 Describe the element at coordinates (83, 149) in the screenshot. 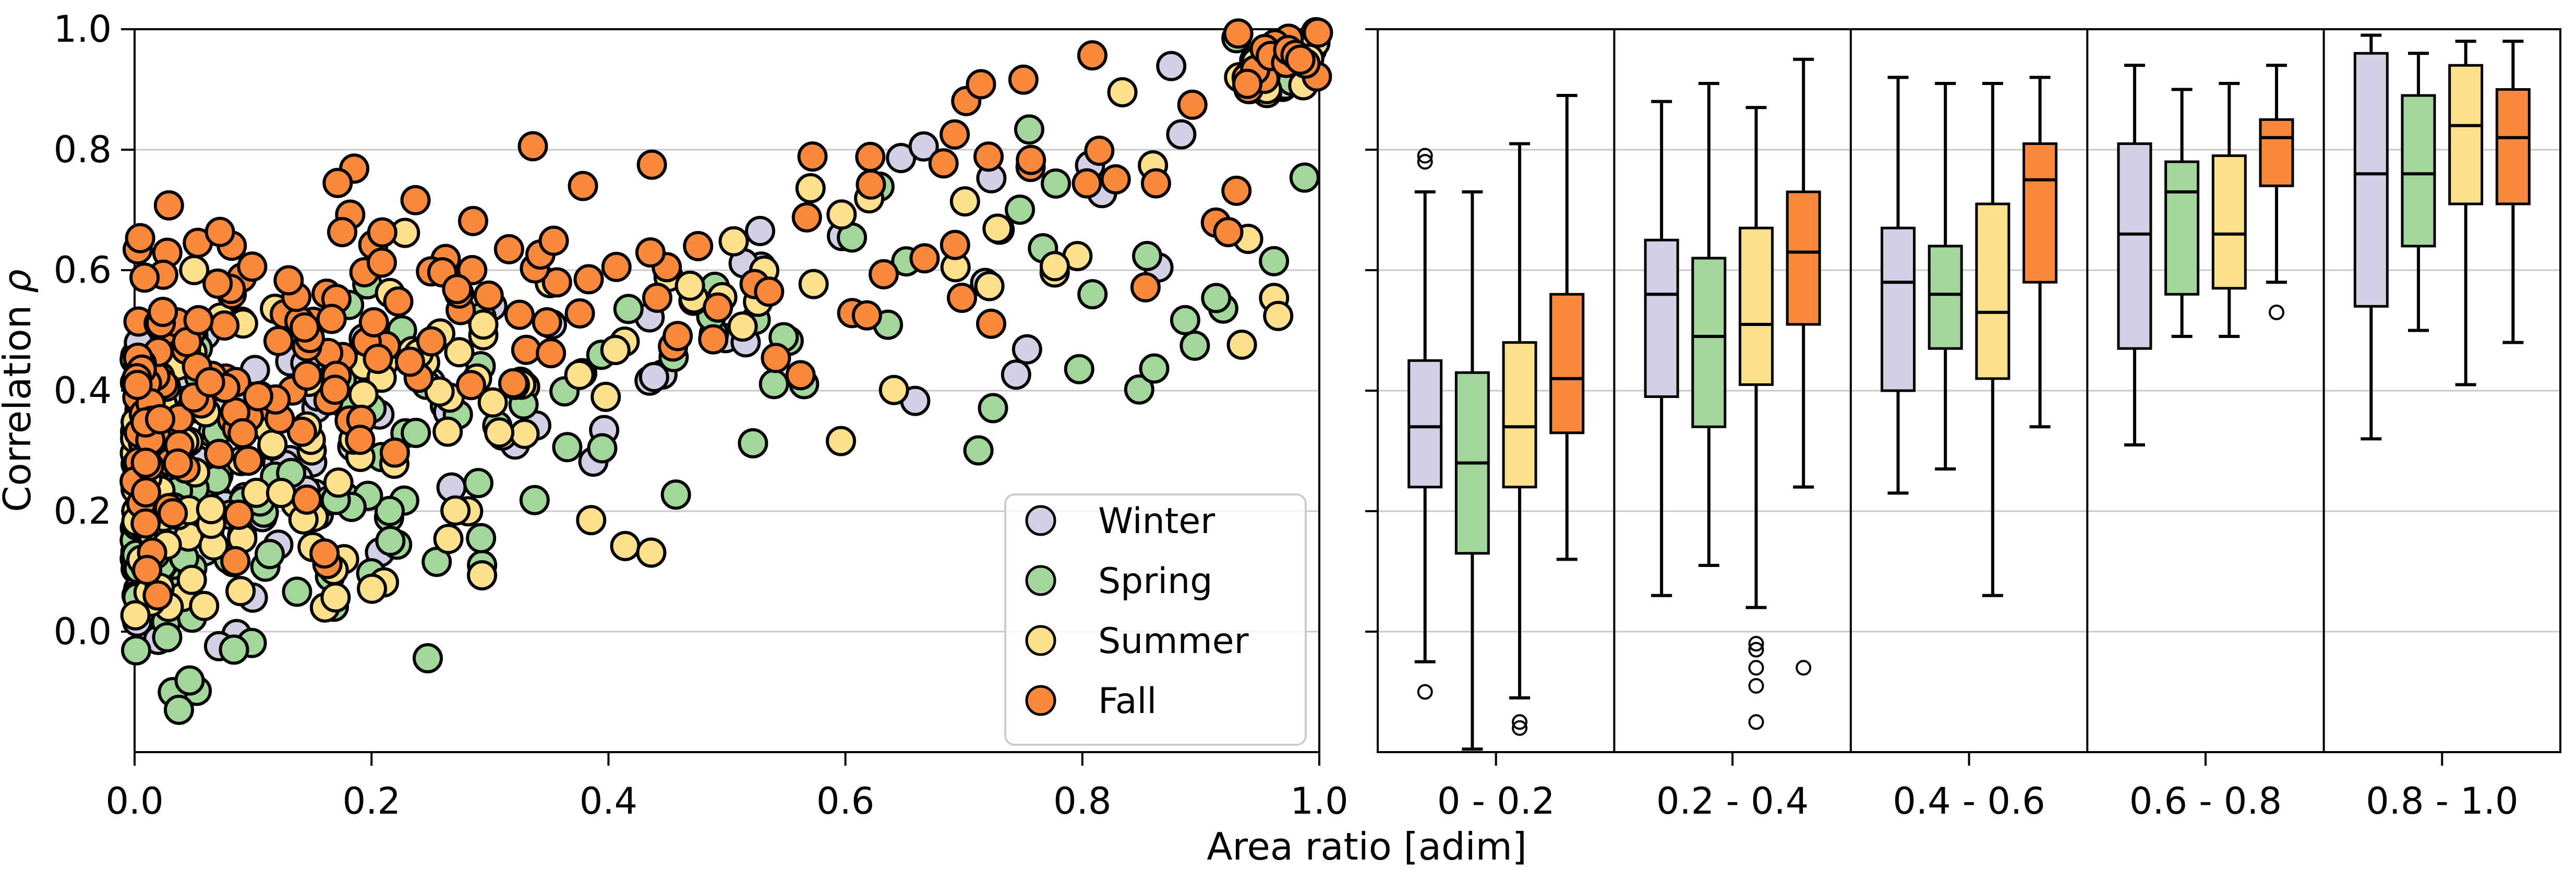

I see `y-tick-label: 0.8` at that location.